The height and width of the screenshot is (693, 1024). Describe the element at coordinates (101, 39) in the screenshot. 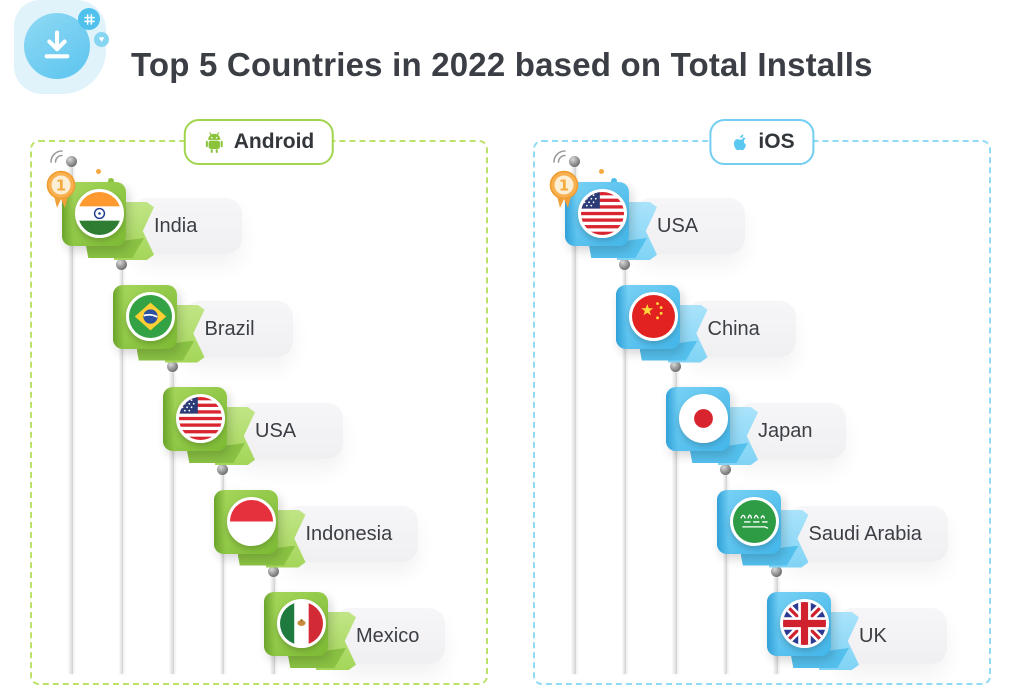

I see `heart-icon: ♥` at that location.